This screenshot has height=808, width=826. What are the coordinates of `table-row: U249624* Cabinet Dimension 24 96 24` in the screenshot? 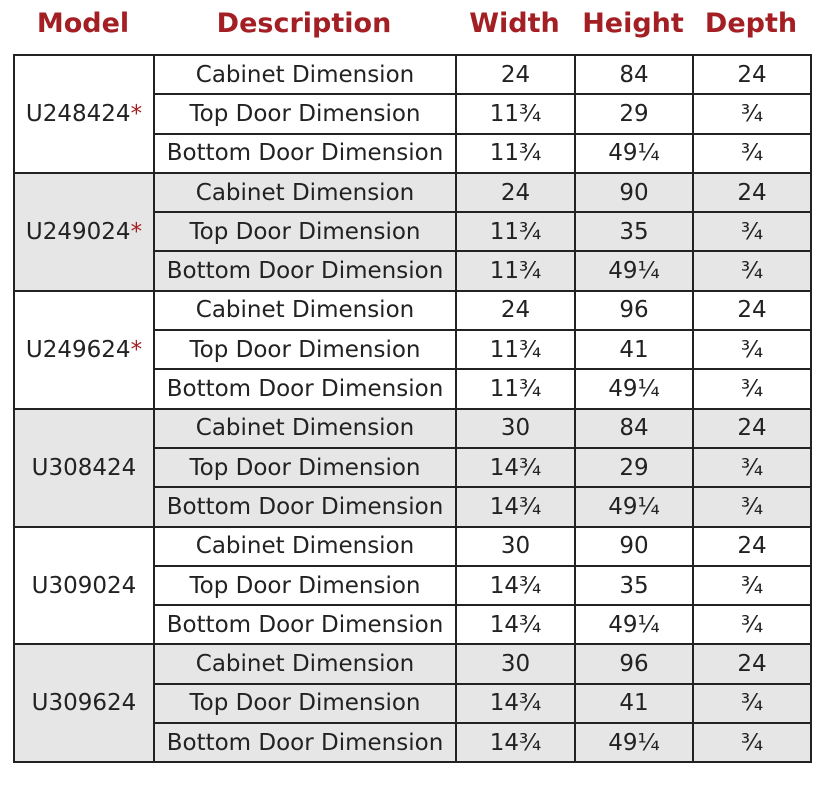 It's located at (412, 349).